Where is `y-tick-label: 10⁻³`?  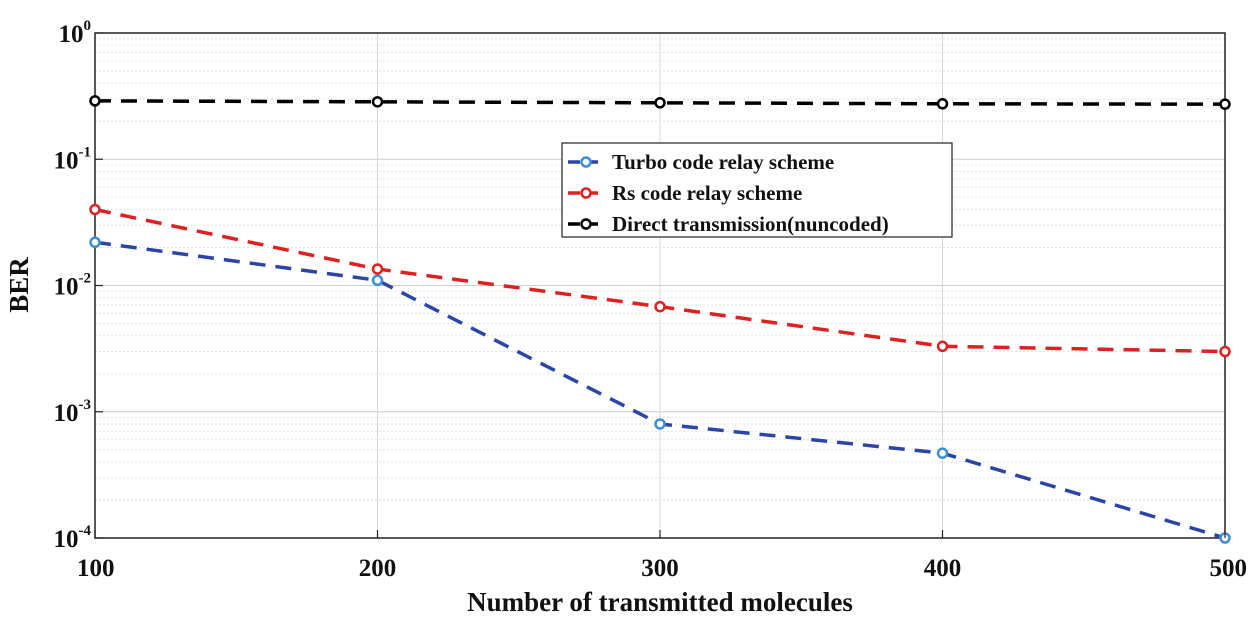
y-tick-label: 10⁻³ is located at coordinates (73, 412).